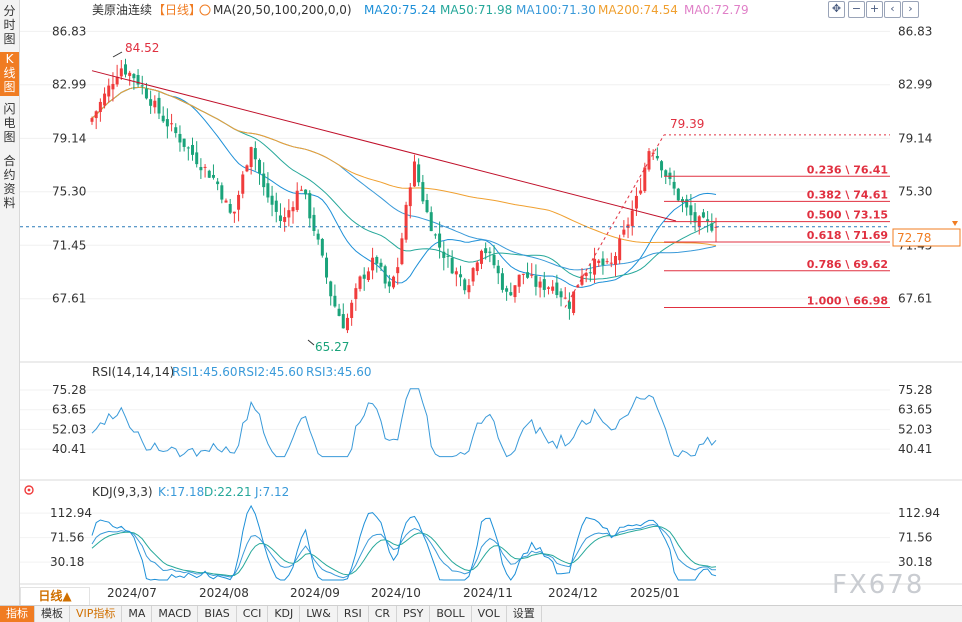 The width and height of the screenshot is (962, 622). I want to click on indicator-vol: VOL, so click(489, 614).